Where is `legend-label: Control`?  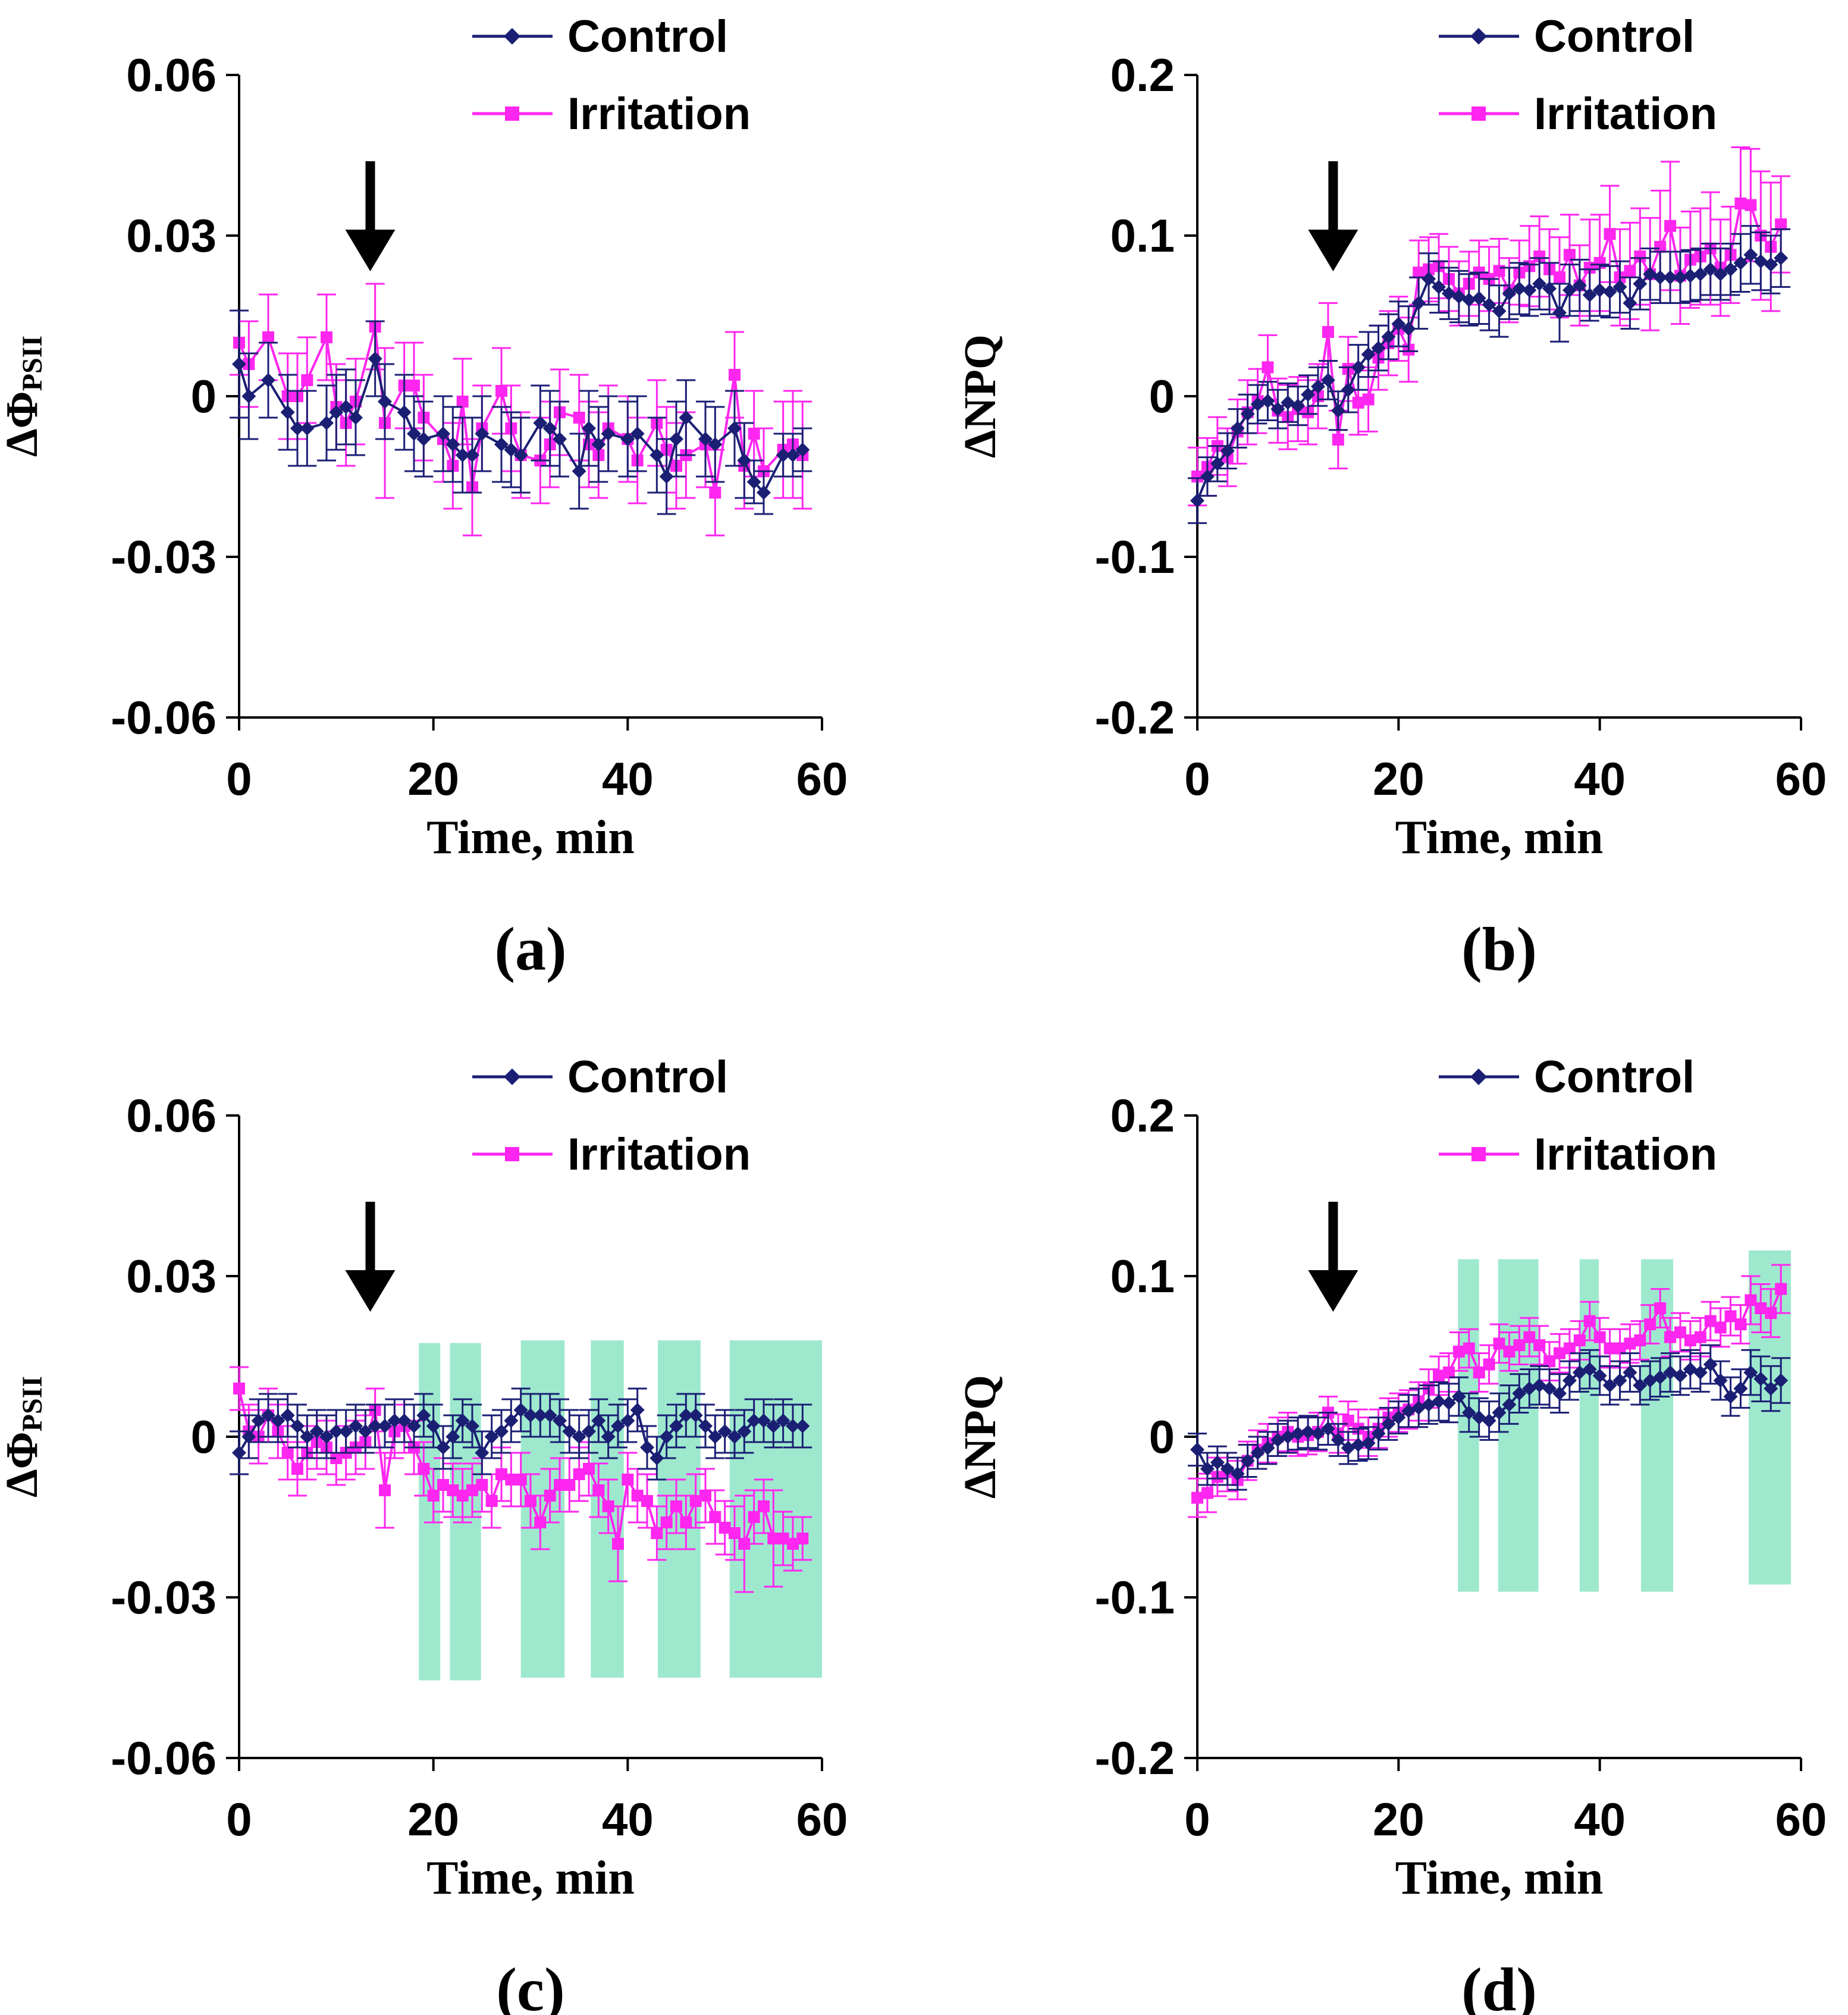 legend-label: Control is located at coordinates (647, 36).